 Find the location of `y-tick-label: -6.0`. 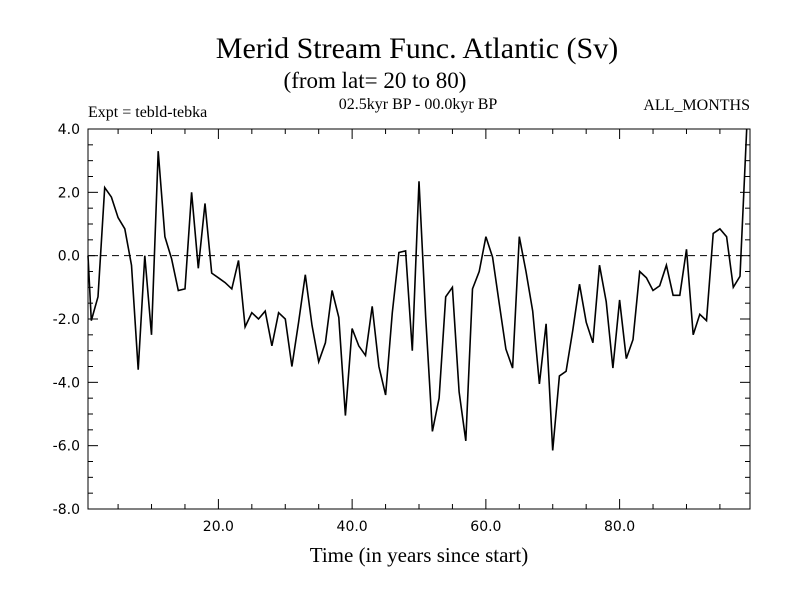

y-tick-label: -6.0 is located at coordinates (66, 447).